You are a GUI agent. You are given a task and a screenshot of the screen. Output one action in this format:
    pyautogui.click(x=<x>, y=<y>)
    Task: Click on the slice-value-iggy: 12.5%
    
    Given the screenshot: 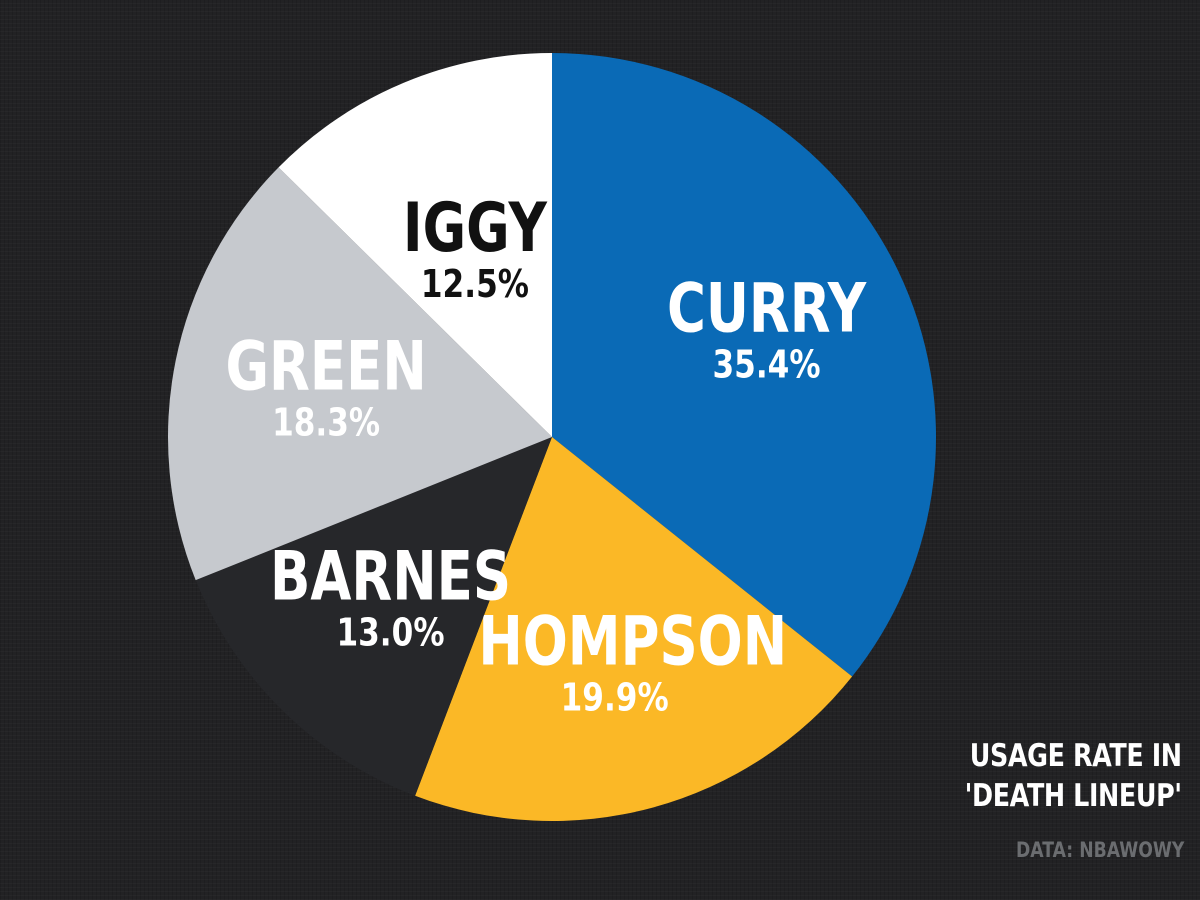 What is the action you would take?
    pyautogui.click(x=475, y=285)
    